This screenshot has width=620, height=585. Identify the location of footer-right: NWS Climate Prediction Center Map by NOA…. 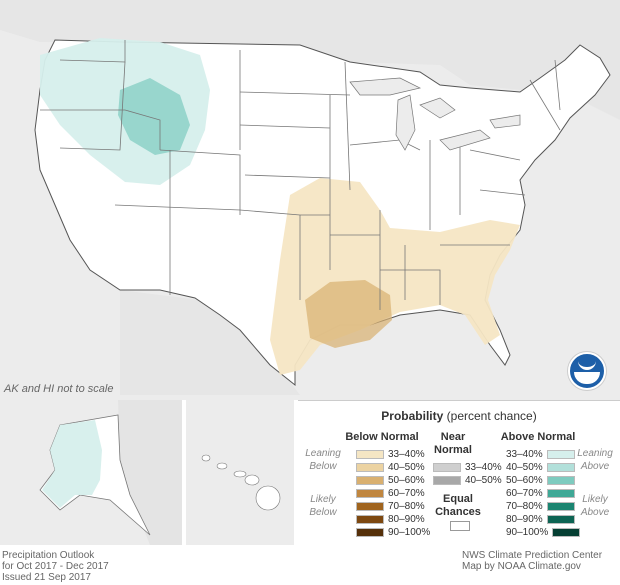
(532, 561).